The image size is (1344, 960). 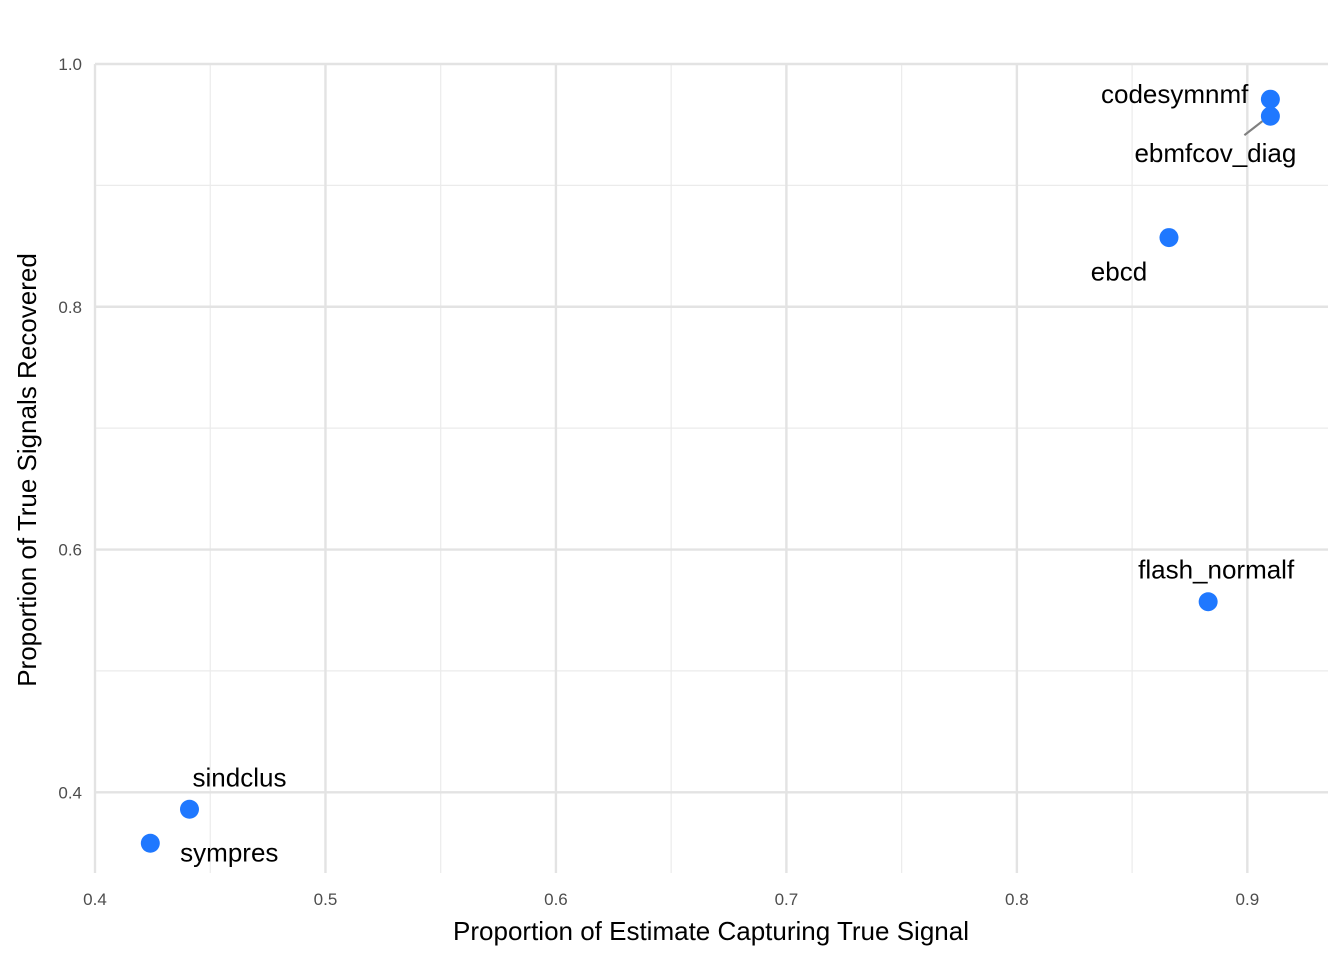 I want to click on x-tick-label: 0.7, so click(x=787, y=899).